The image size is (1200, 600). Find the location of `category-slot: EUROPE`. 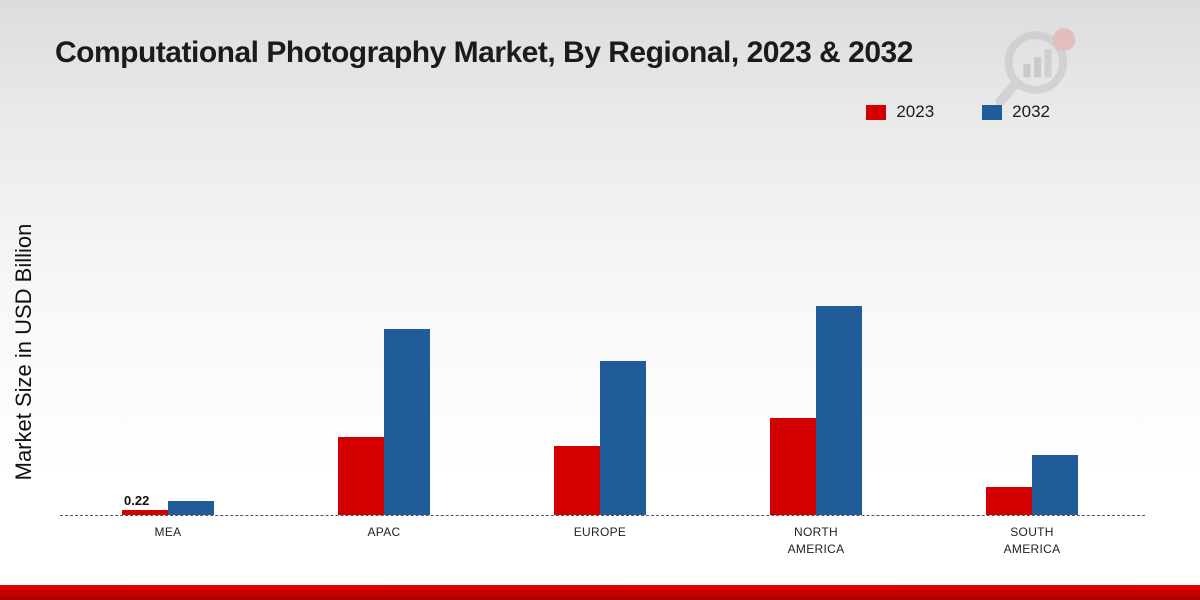

category-slot: EUROPE is located at coordinates (600, 541).